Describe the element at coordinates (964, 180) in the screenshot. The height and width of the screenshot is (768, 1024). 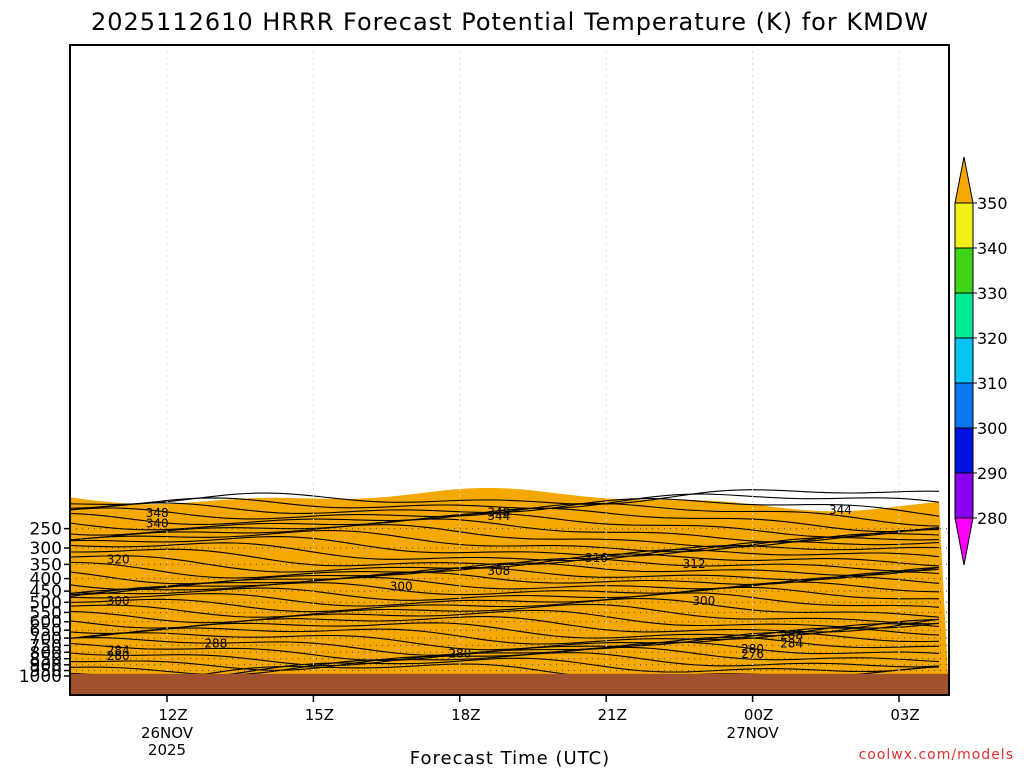
I see `colorbar-high-arrow` at that location.